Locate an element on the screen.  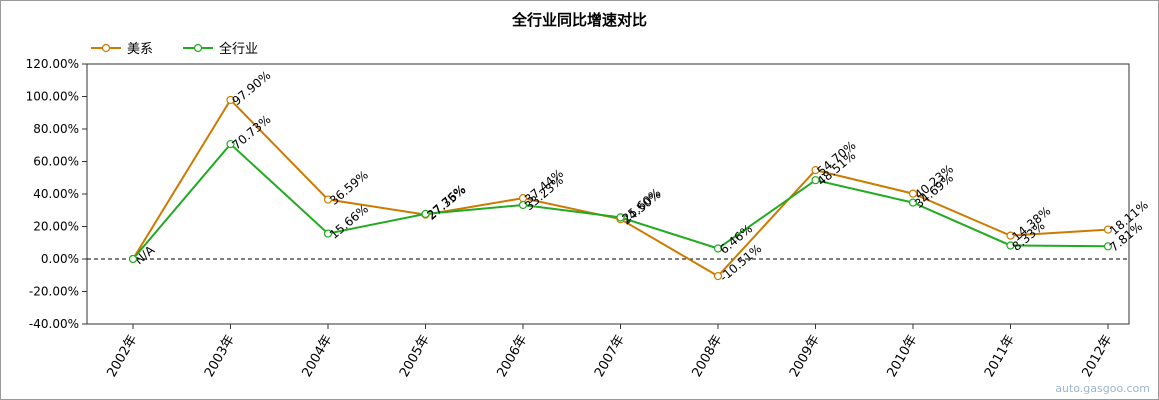
data-label: 27.76% is located at coordinates (446, 202).